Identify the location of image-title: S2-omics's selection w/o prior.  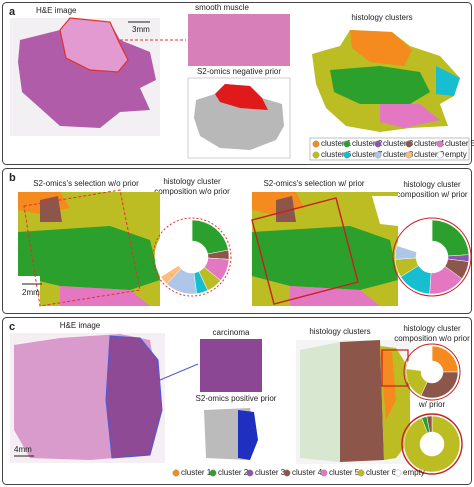
(86, 183).